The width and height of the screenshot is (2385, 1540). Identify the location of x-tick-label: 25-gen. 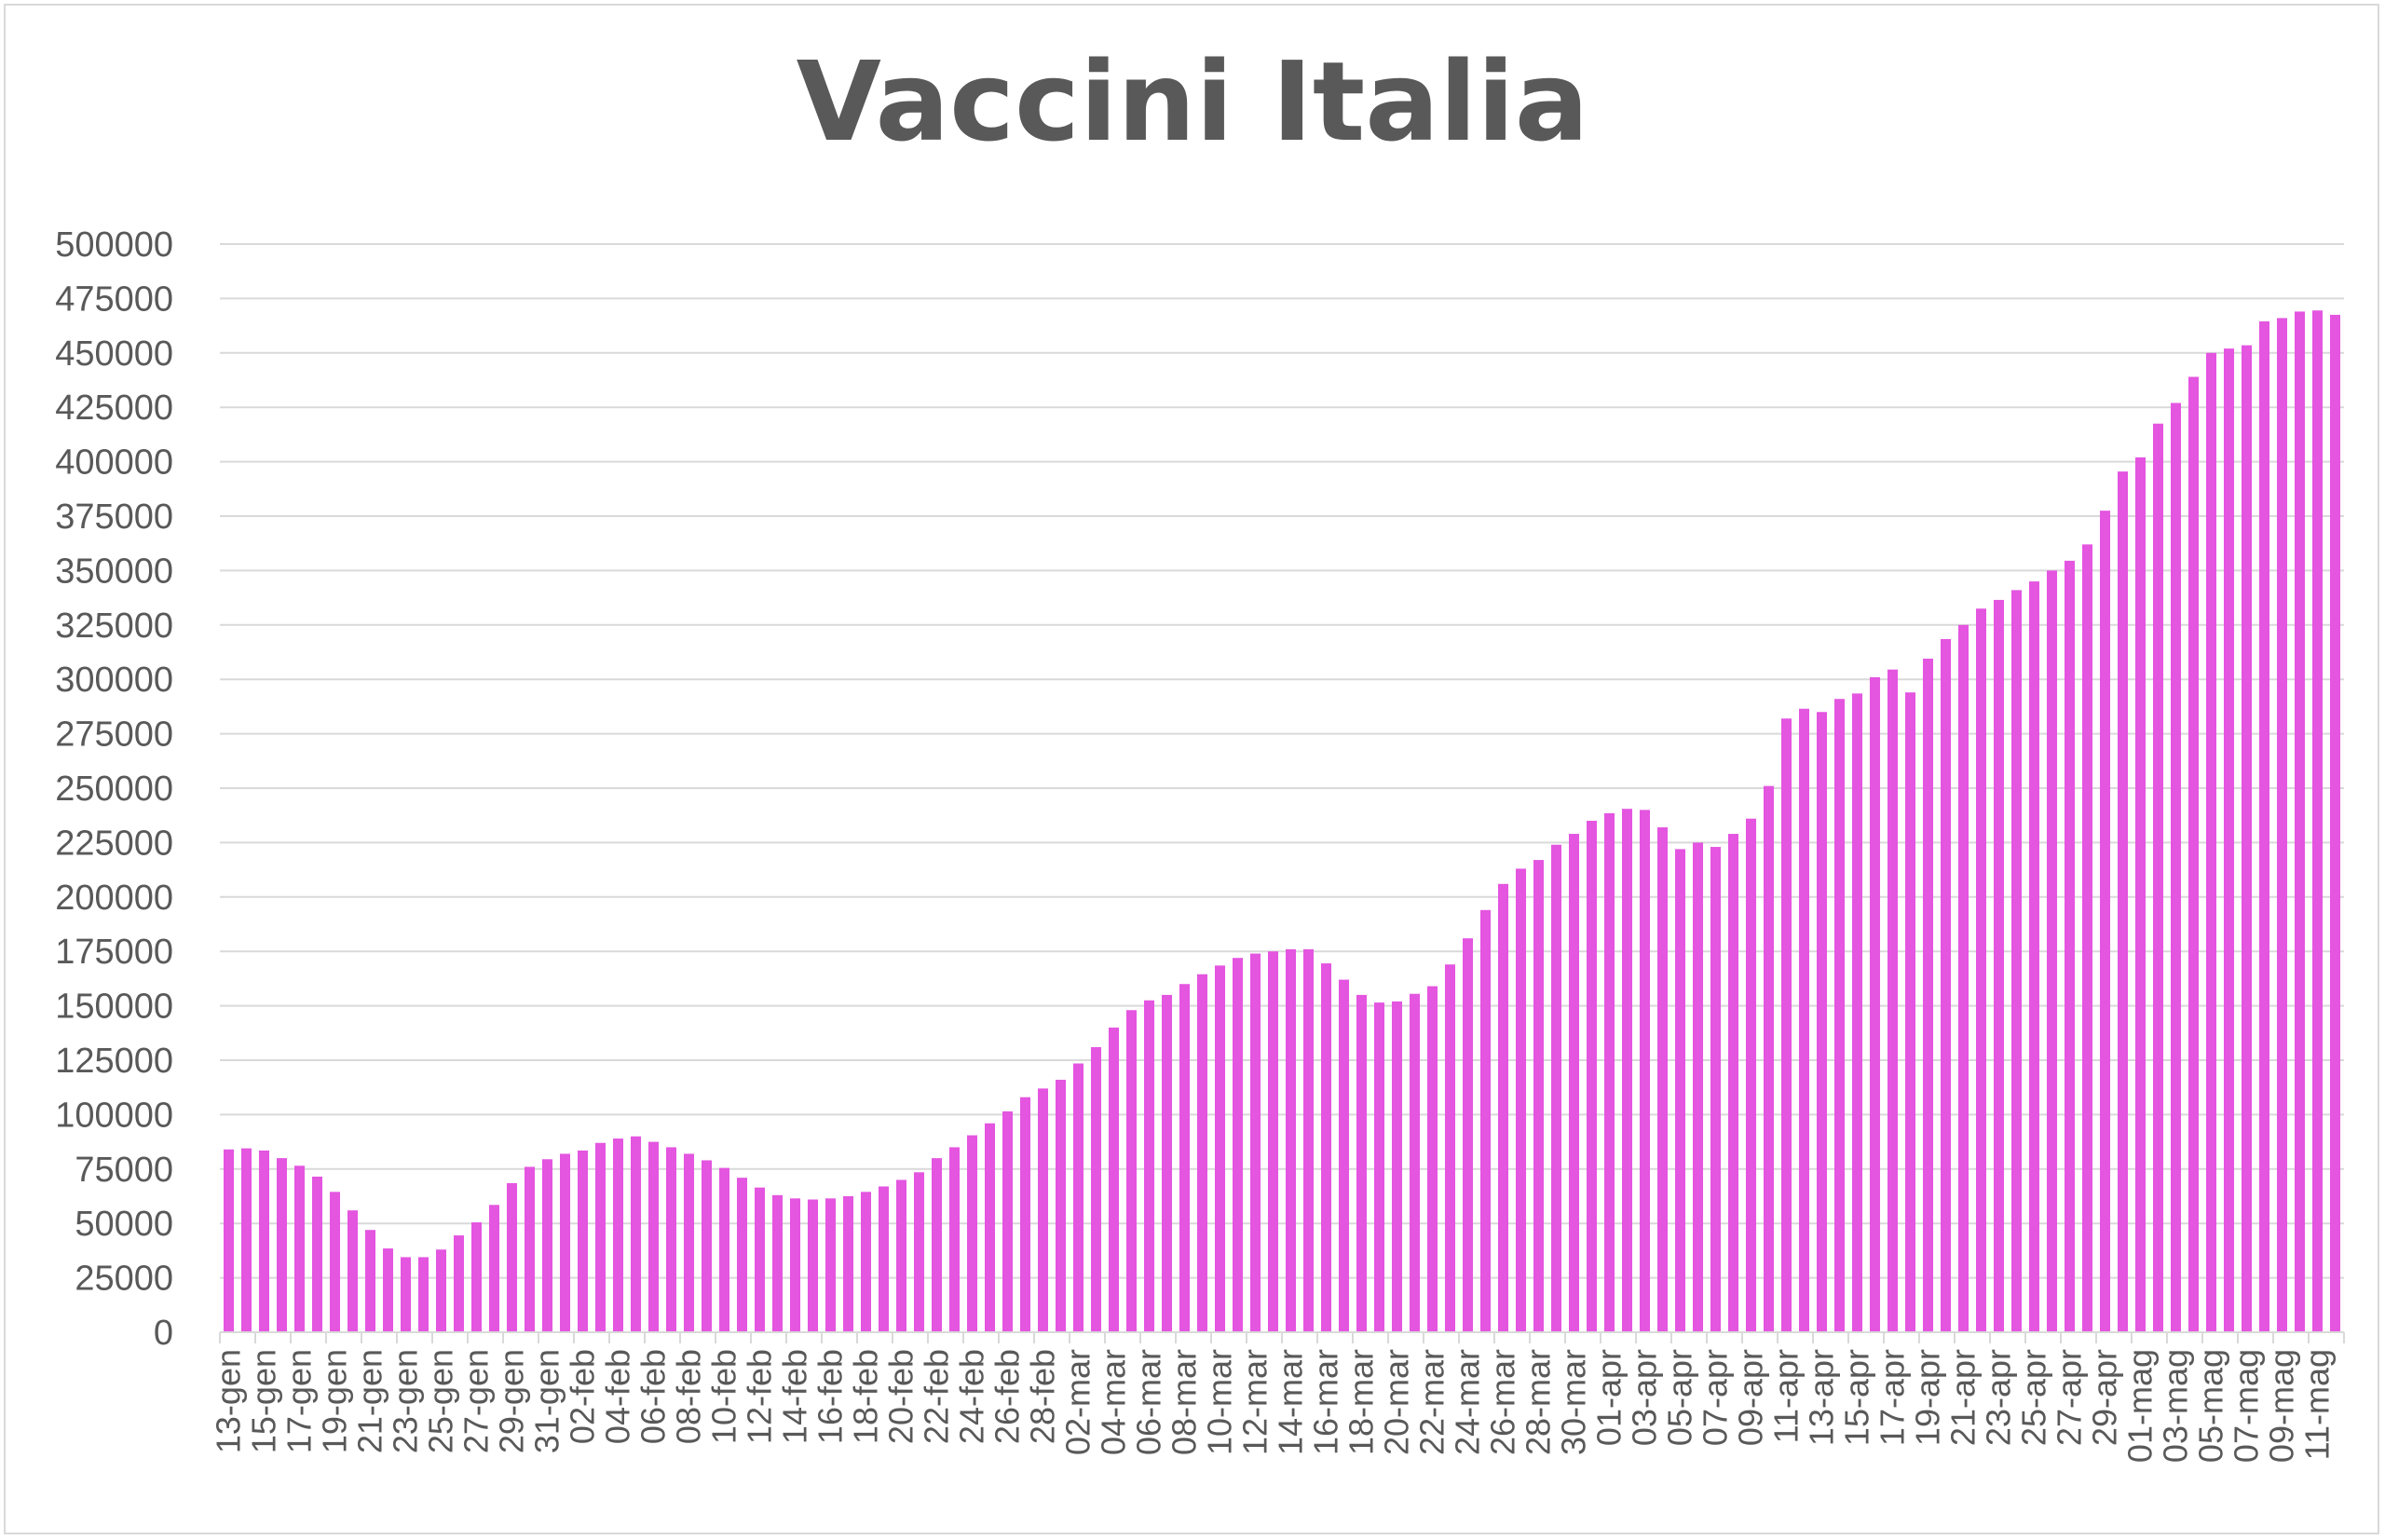
(441, 1401).